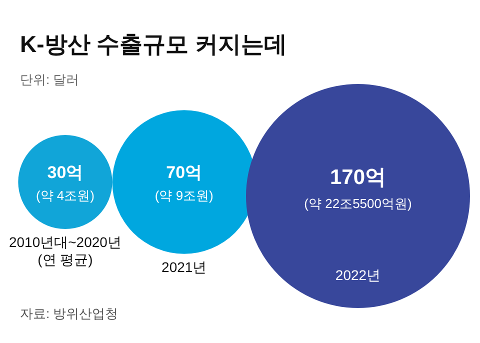 Image resolution: width=480 pixels, height=343 pixels. What do you see at coordinates (65, 251) in the screenshot?
I see `category-label: 2010년대~2020년 (연 평균)` at bounding box center [65, 251].